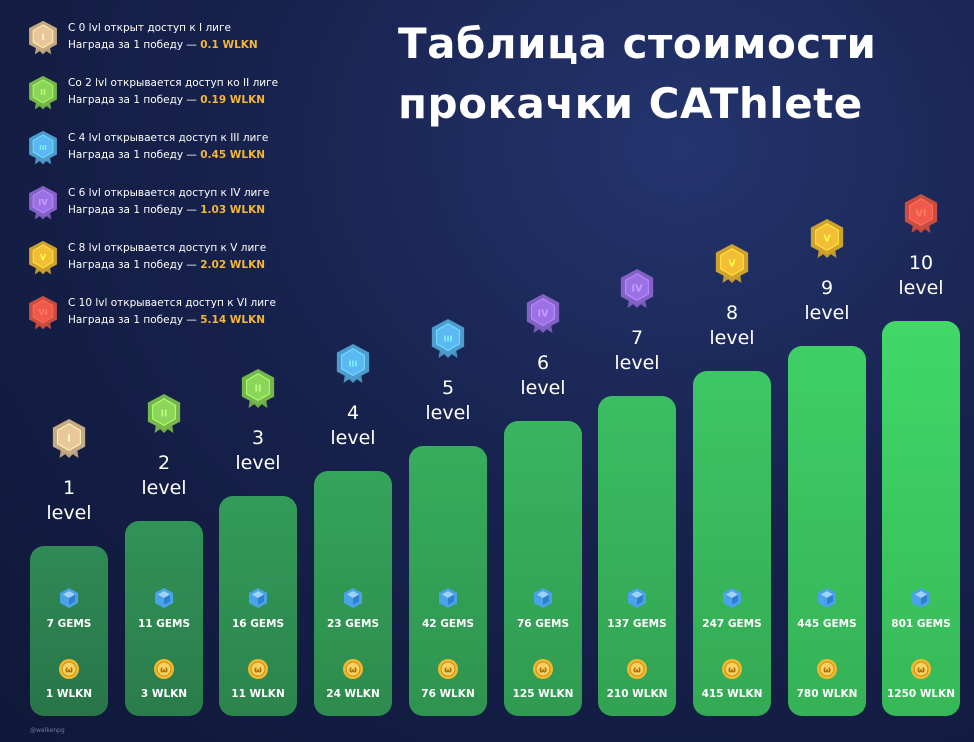 This screenshot has width=974, height=742. I want to click on legend-reward-amount: 5.14 WLKN, so click(232, 320).